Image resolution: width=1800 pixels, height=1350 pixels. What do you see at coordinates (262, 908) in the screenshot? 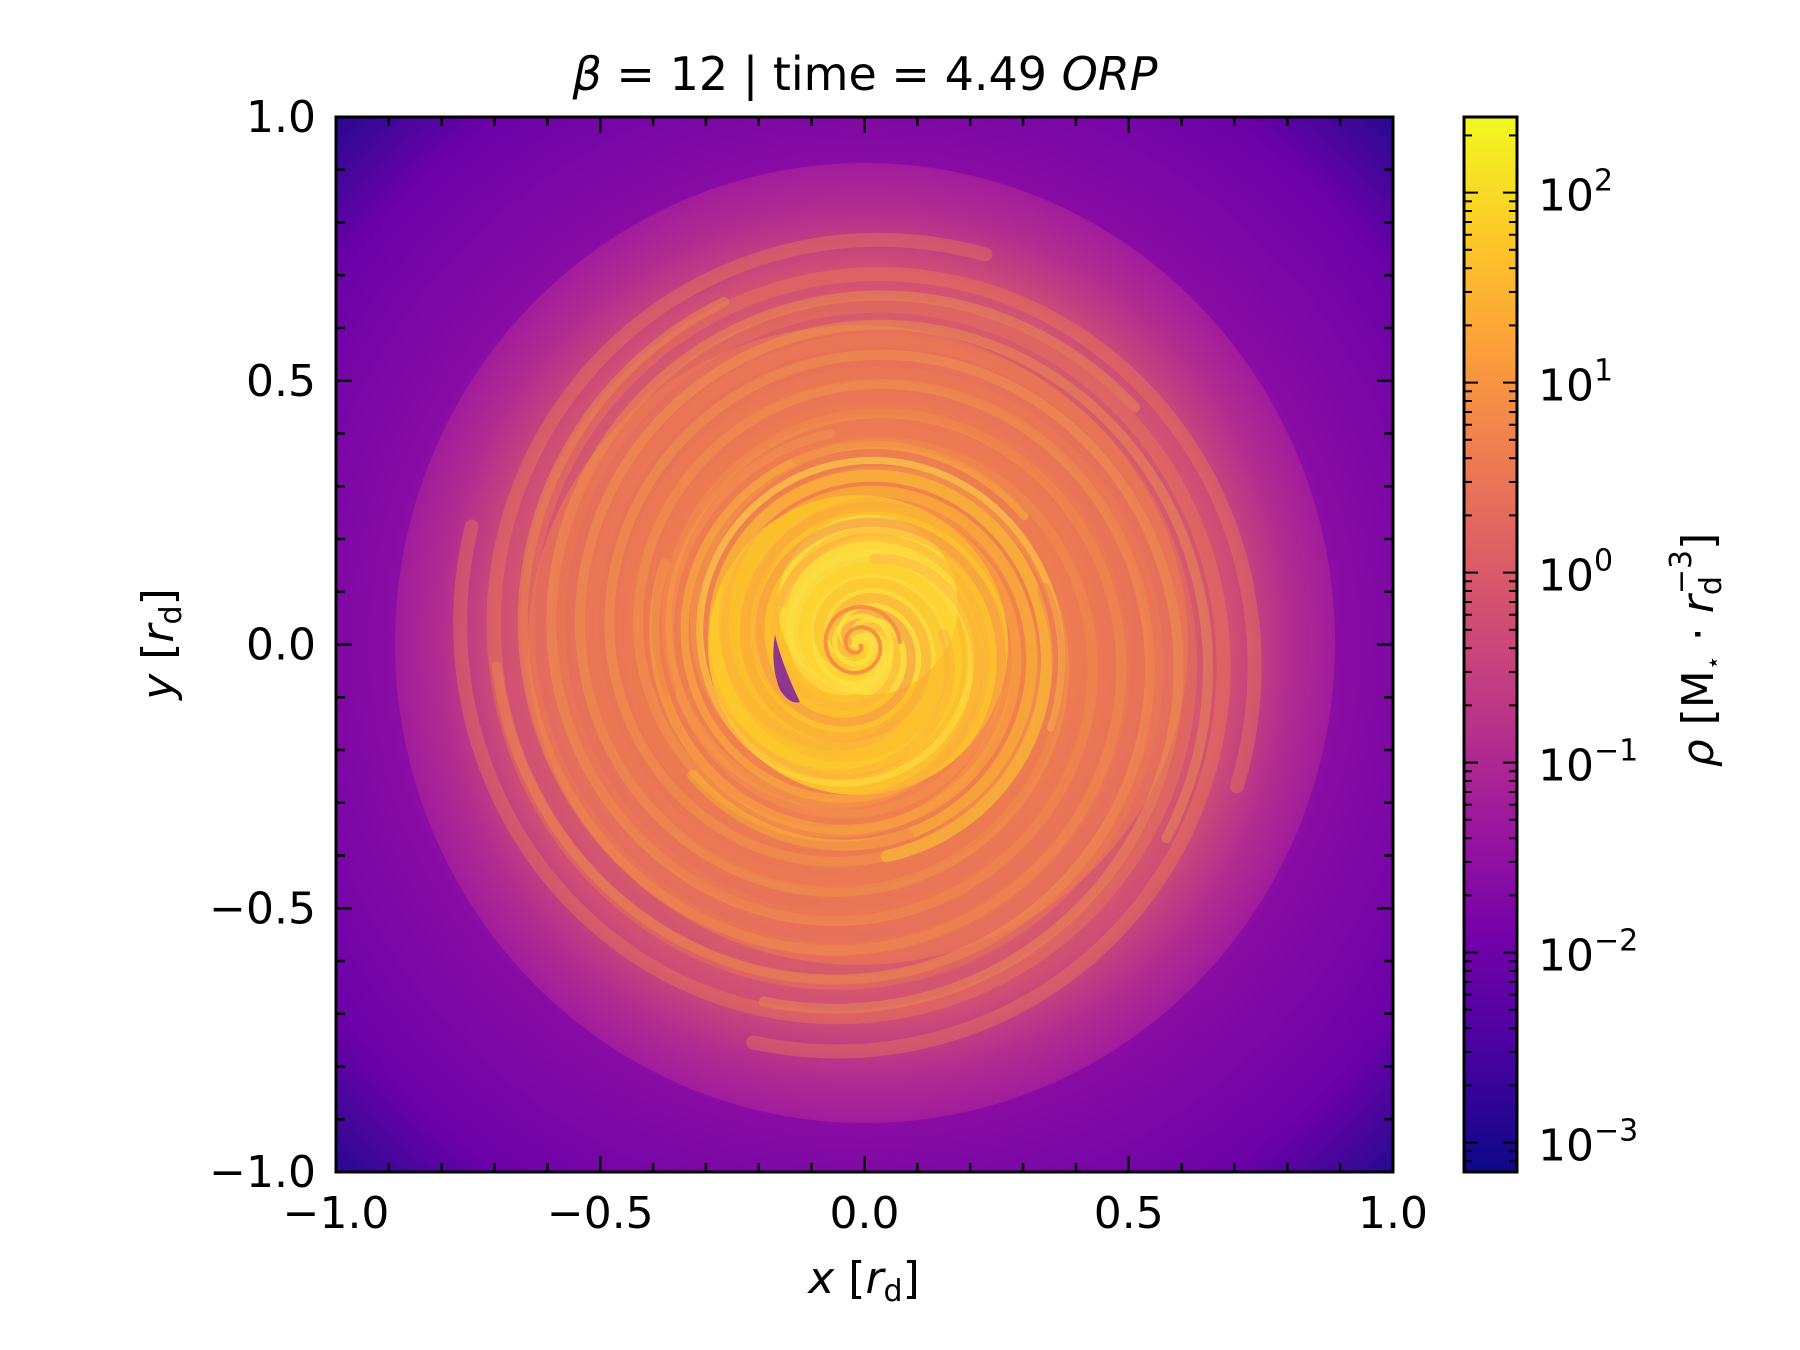
I see `y-tick-label: −0.5` at bounding box center [262, 908].